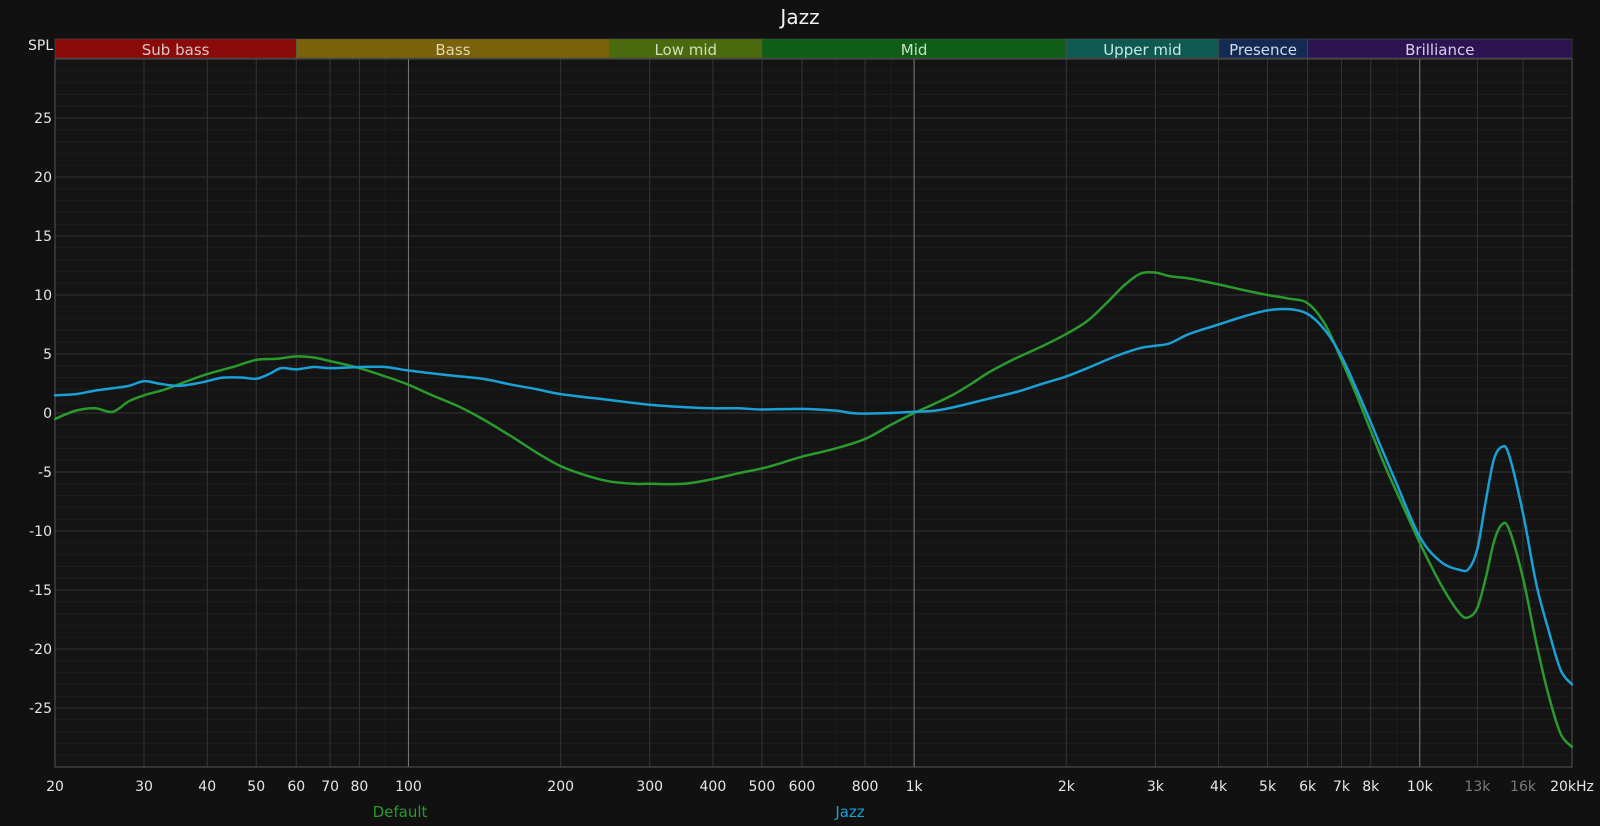 The image size is (1600, 826). What do you see at coordinates (45, 473) in the screenshot?
I see `y-tick-label: -5` at bounding box center [45, 473].